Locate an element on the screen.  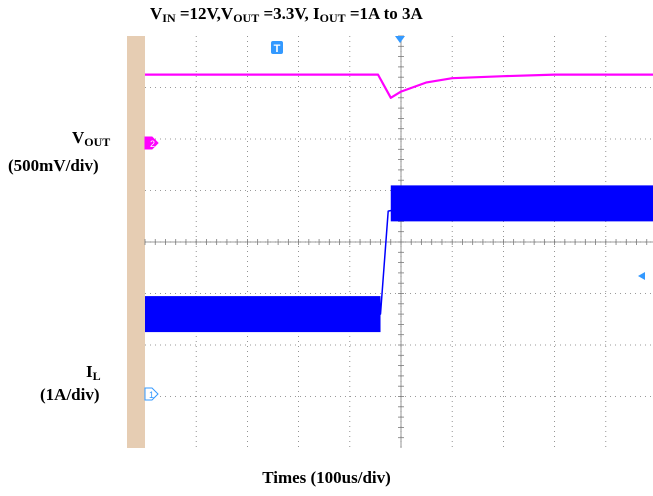
svg-text: 1 is located at coordinates (151, 395).